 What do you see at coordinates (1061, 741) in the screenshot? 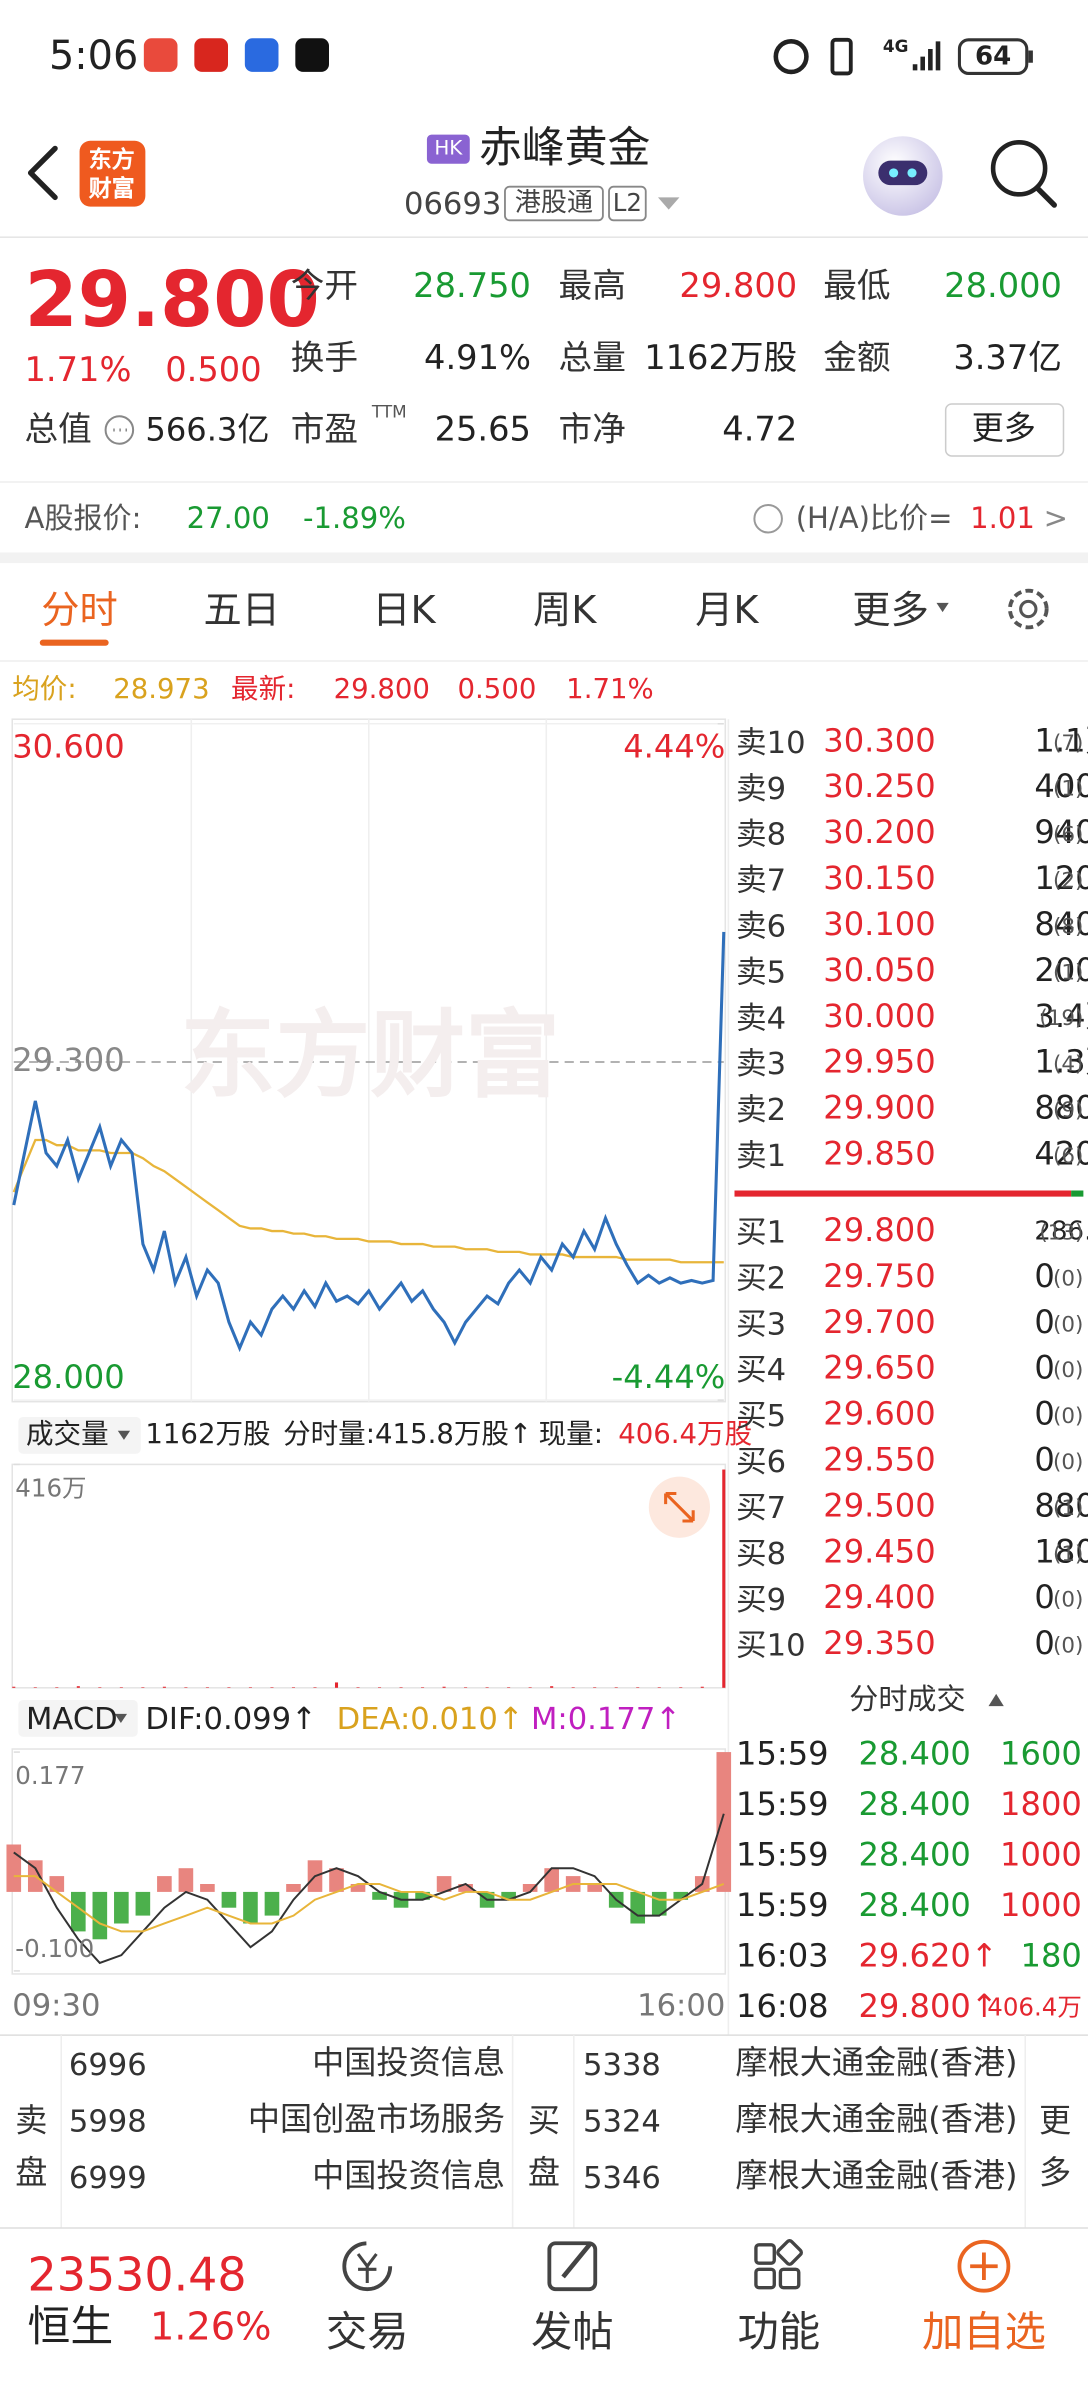
I see `book-volume: 1.1万` at bounding box center [1061, 741].